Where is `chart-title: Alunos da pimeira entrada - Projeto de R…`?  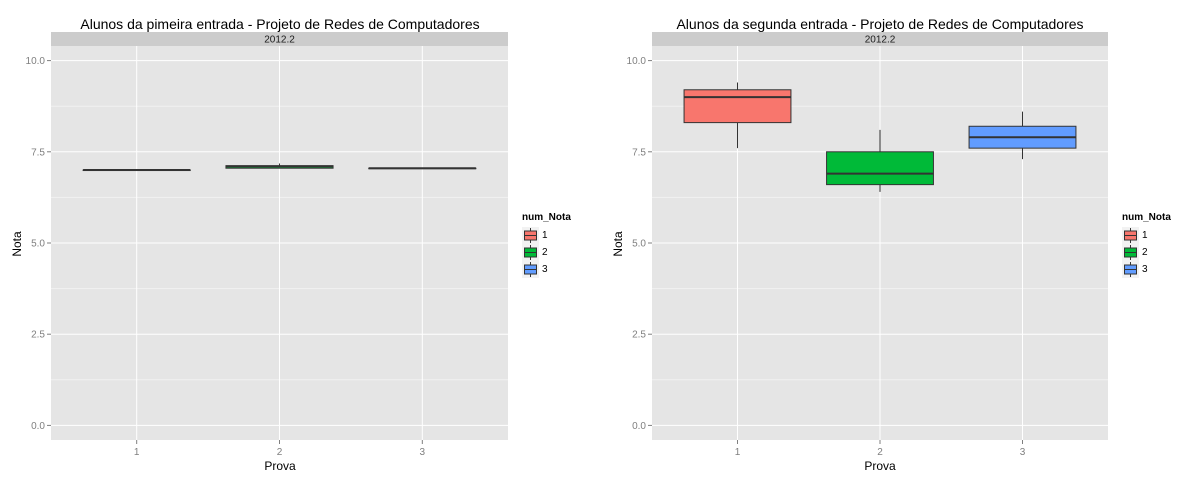 chart-title: Alunos da pimeira entrada - Projeto de R… is located at coordinates (279, 24).